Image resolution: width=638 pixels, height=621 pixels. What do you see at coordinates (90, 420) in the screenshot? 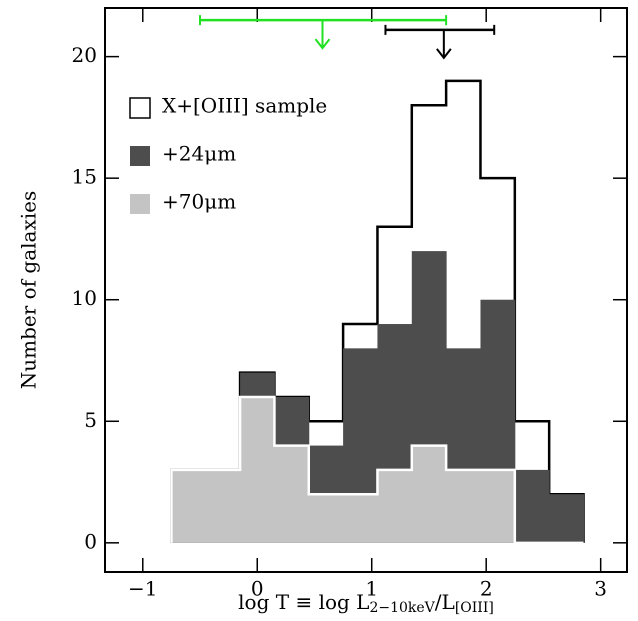
I see `y-tick-label: 5` at bounding box center [90, 420].